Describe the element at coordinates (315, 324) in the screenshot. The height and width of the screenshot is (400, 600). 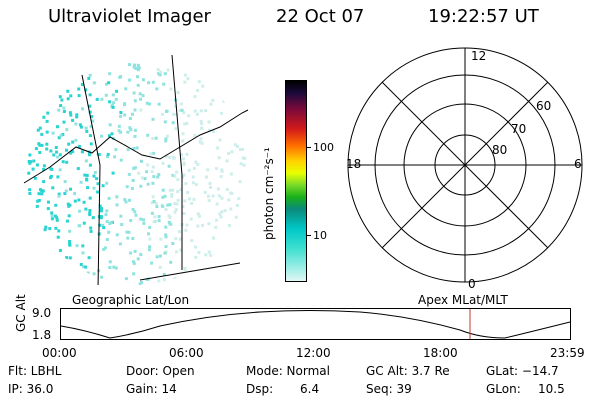
I see `altitude-curve` at that location.